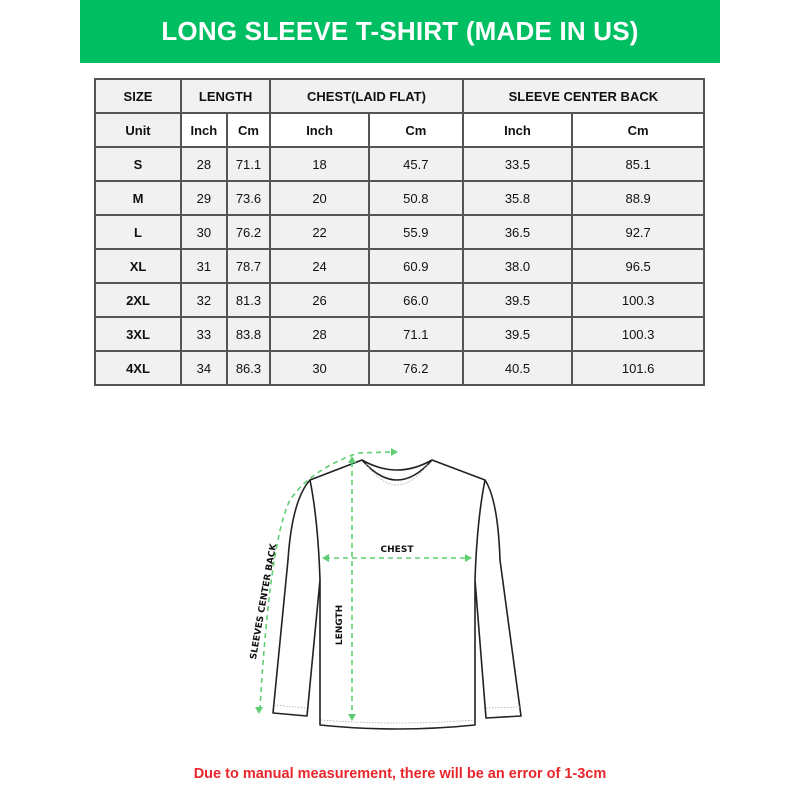  Describe the element at coordinates (319, 300) in the screenshot. I see `value-cell: 26` at that location.